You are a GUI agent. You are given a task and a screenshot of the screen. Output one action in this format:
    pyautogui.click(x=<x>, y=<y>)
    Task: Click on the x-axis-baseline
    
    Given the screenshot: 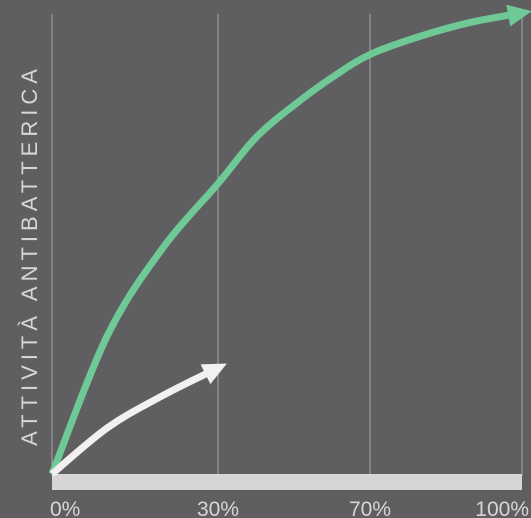 What is the action you would take?
    pyautogui.click(x=287, y=482)
    